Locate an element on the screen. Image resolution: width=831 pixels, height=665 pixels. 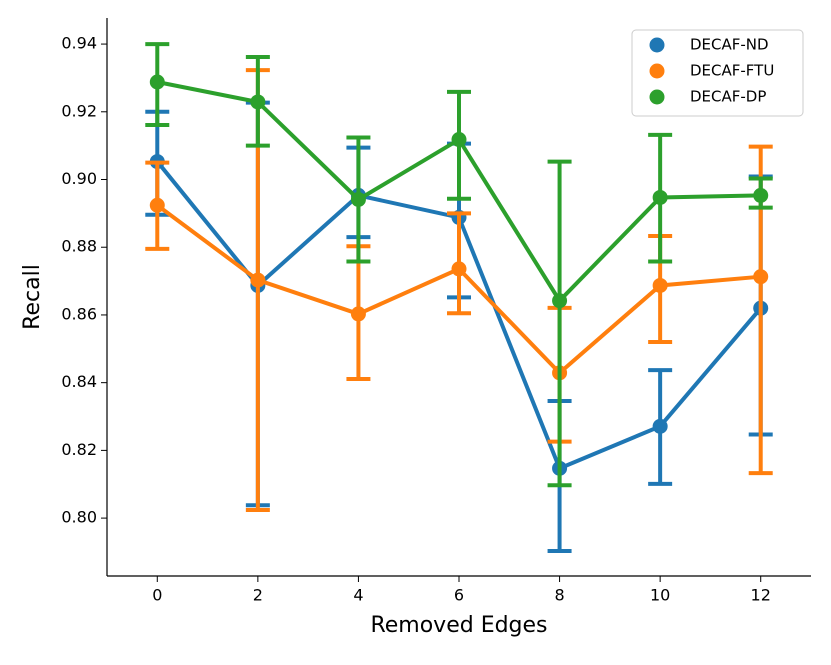
x-tick-label: 10 is located at coordinates (660, 595).